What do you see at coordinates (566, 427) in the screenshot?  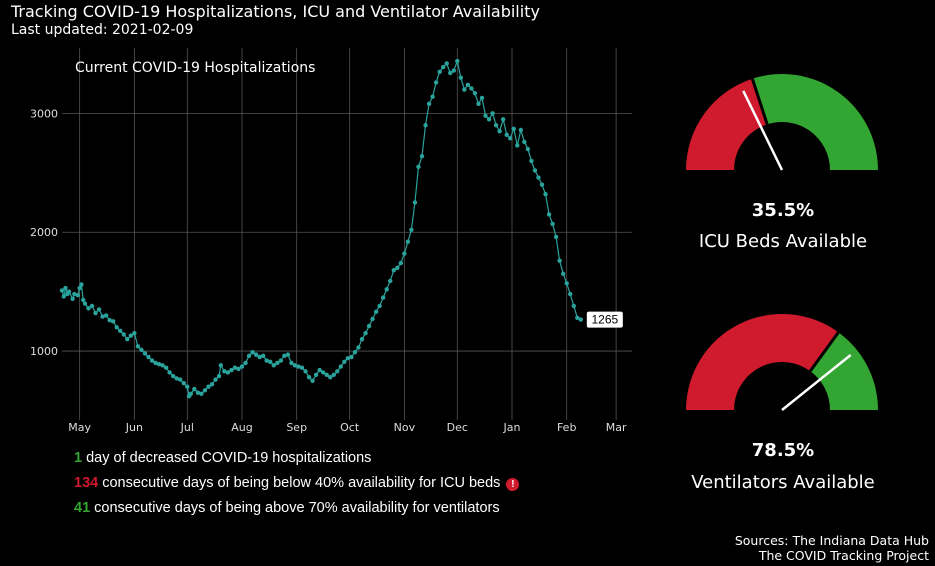 I see `x-tick-label: Feb` at bounding box center [566, 427].